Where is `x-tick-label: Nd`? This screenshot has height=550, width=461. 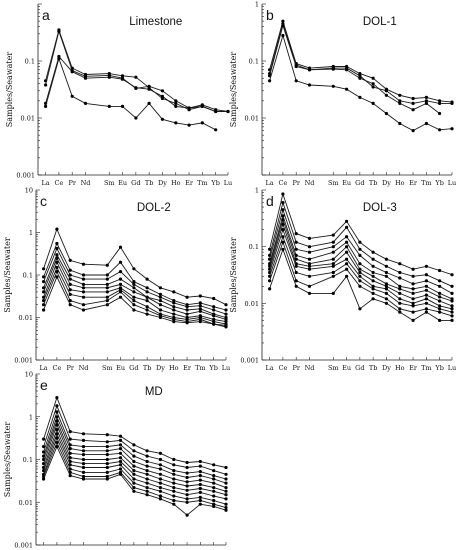 x-tick-label: Nd is located at coordinates (84, 368).